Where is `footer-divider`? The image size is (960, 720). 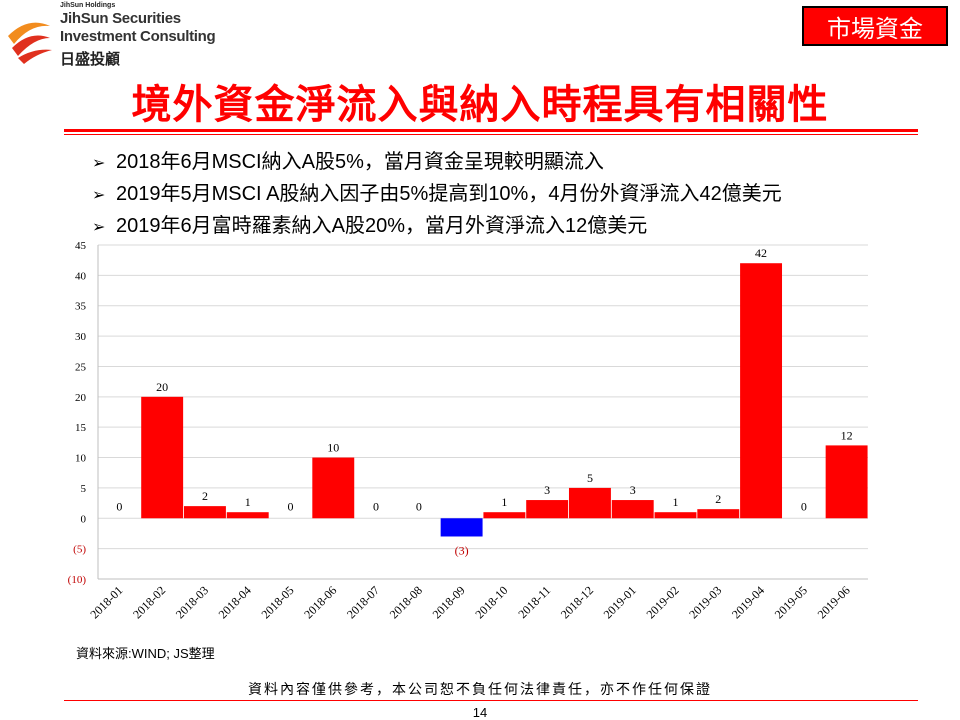 footer-divider is located at coordinates (491, 700).